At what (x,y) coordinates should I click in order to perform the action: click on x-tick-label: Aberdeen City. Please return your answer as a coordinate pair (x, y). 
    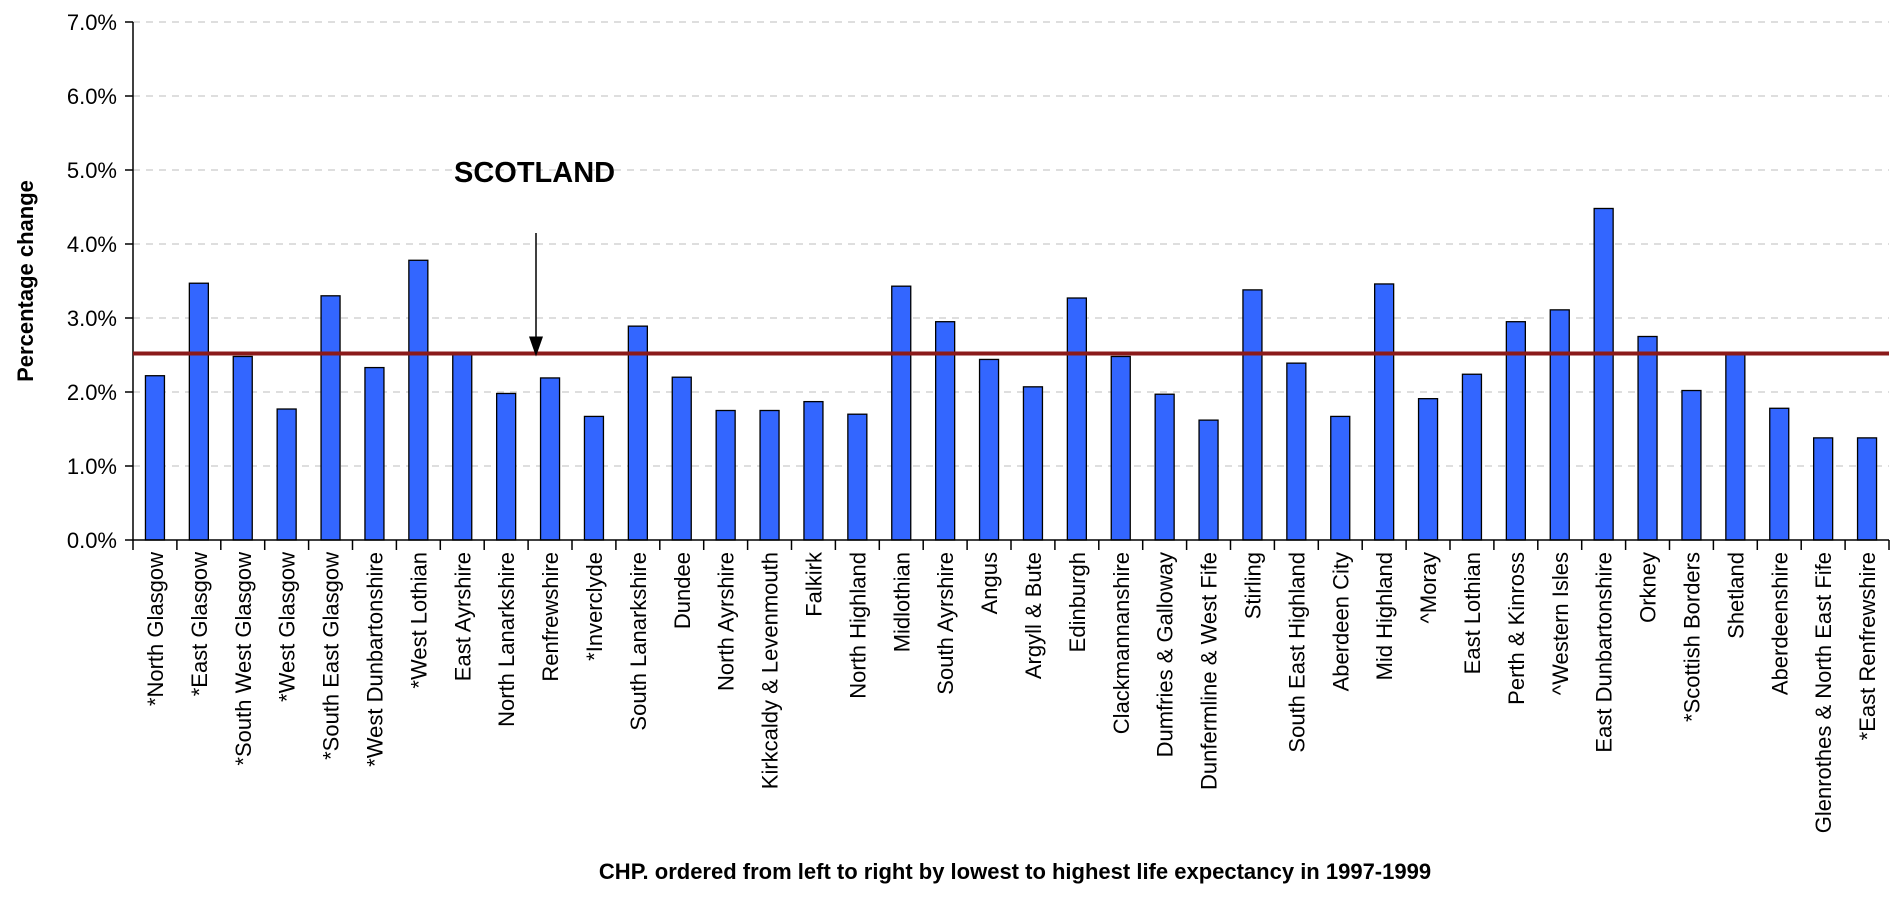
    Looking at the image, I should click on (1340, 621).